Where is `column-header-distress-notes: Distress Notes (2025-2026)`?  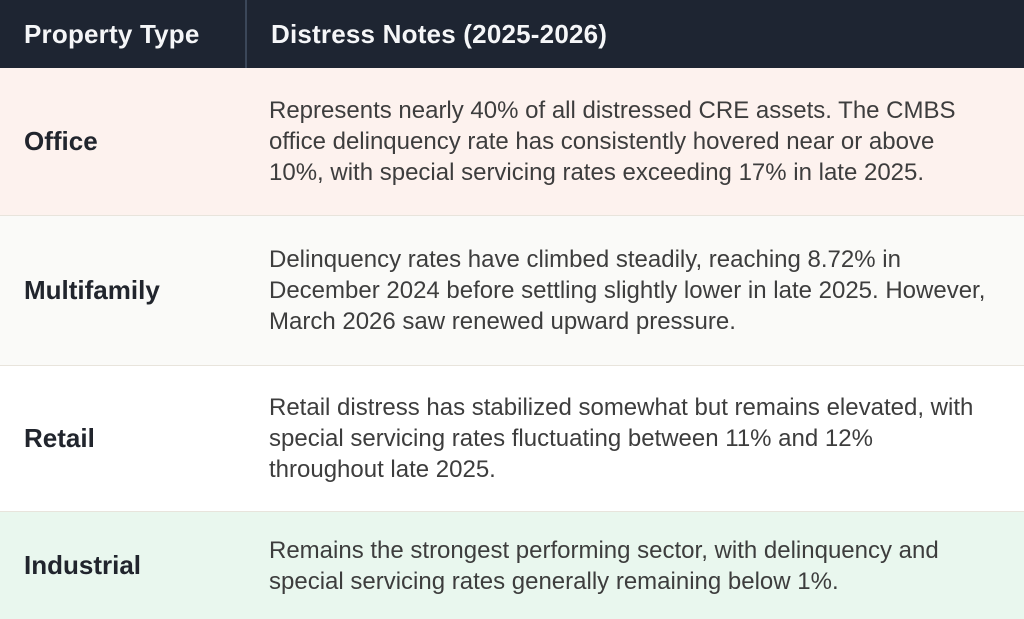 column-header-distress-notes: Distress Notes (2025-2026) is located at coordinates (634, 34).